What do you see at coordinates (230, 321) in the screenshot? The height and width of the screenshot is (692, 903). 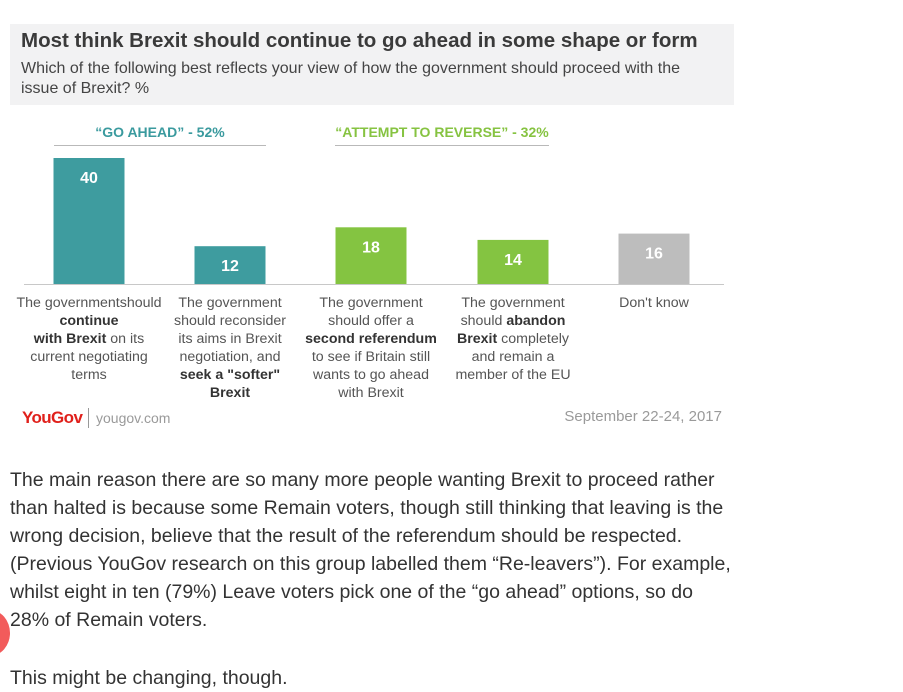 I see `category-label-2-part-3: should reconsider` at bounding box center [230, 321].